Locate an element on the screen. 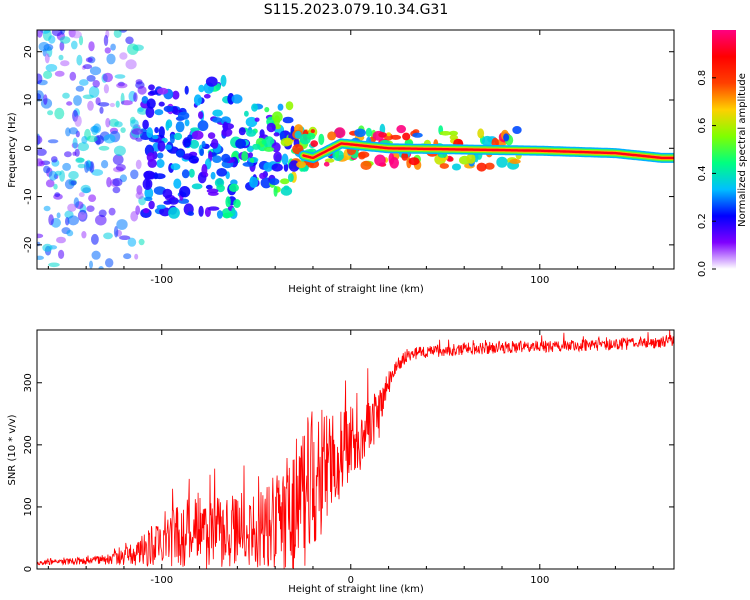  colorbar-tick-label: 0.0 is located at coordinates (702, 269).